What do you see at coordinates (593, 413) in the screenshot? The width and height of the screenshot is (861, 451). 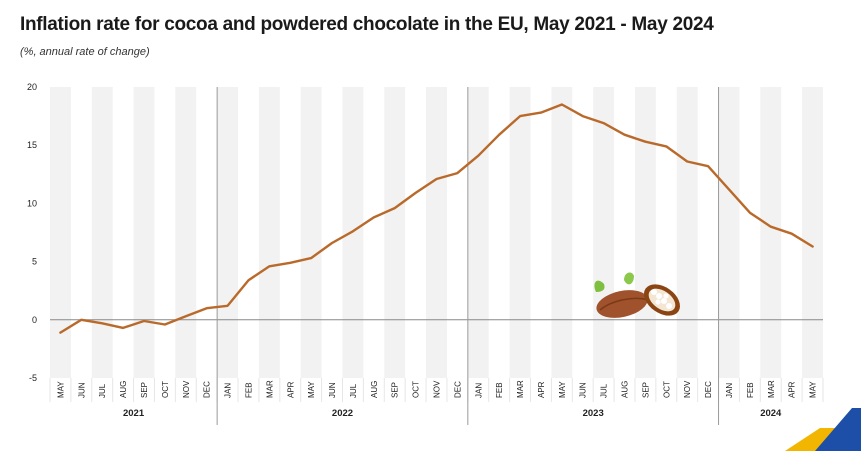 I see `year-label: 2023` at bounding box center [593, 413].